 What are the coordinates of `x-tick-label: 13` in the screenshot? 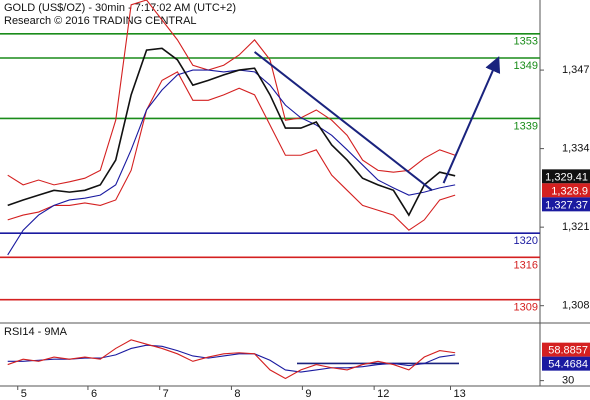 It's located at (460, 394).